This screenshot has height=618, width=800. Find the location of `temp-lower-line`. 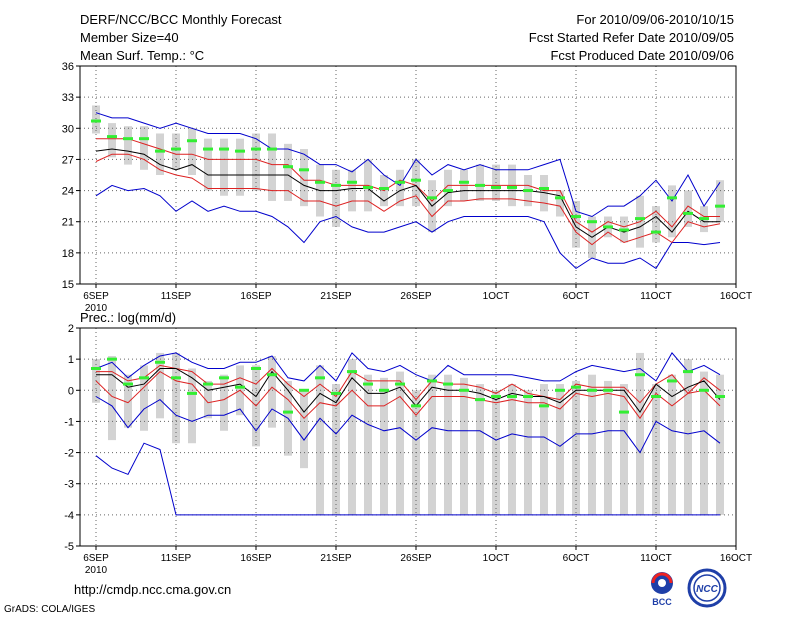

temp-lower-line is located at coordinates (408, 199).